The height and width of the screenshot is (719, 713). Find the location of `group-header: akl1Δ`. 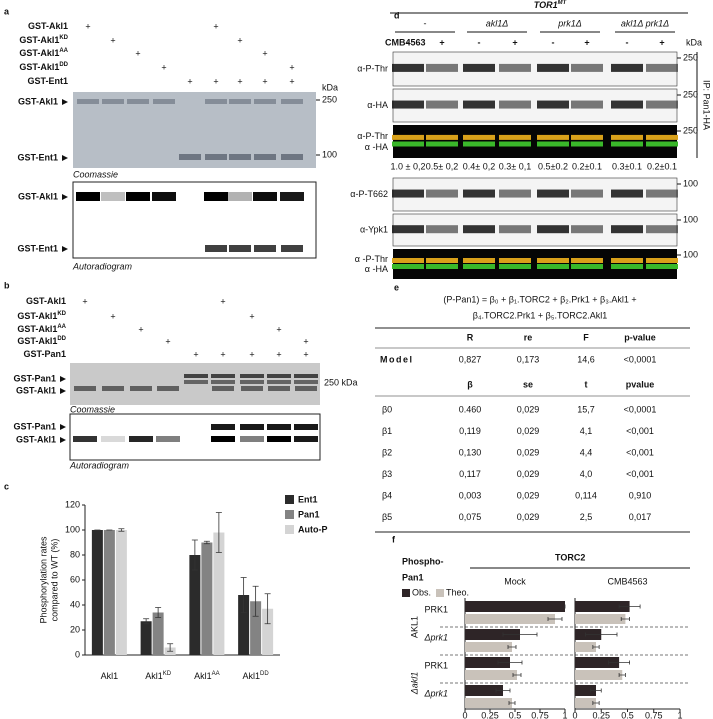

group-header: akl1Δ is located at coordinates (497, 23).